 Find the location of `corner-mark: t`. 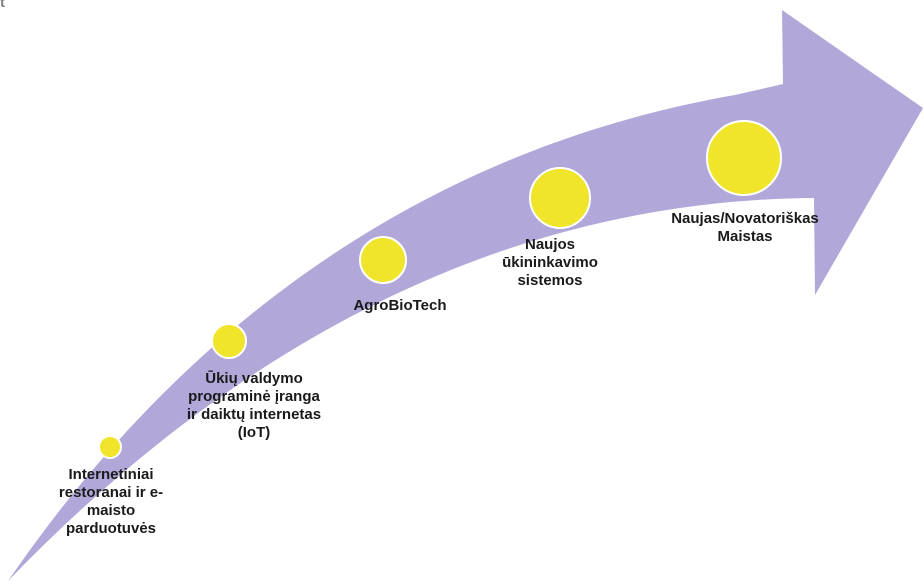

corner-mark: t is located at coordinates (2, 5).